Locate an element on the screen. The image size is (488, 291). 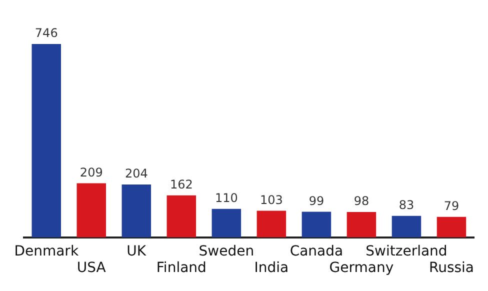
data-label: 746 is located at coordinates (46, 33).